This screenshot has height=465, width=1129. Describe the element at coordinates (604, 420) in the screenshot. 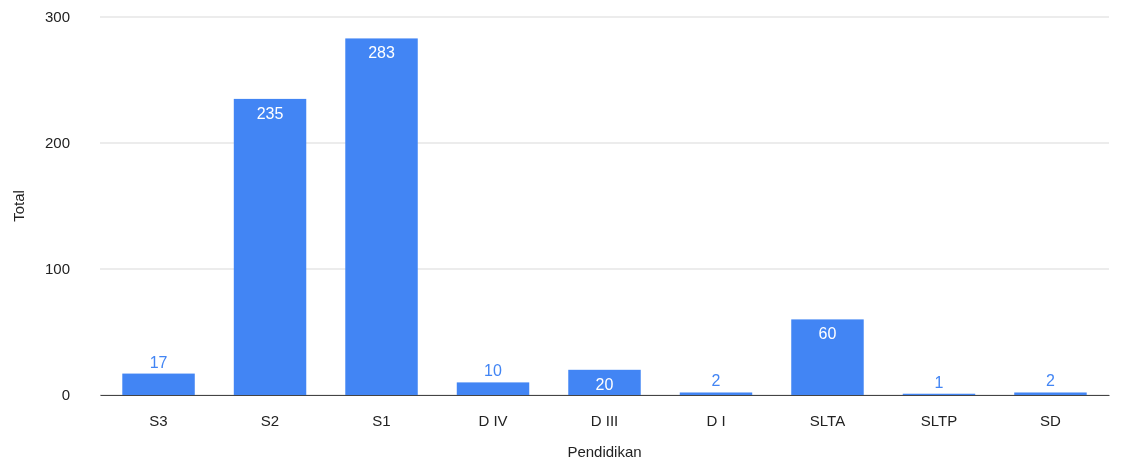

I see `x-tick-label: D III` at that location.